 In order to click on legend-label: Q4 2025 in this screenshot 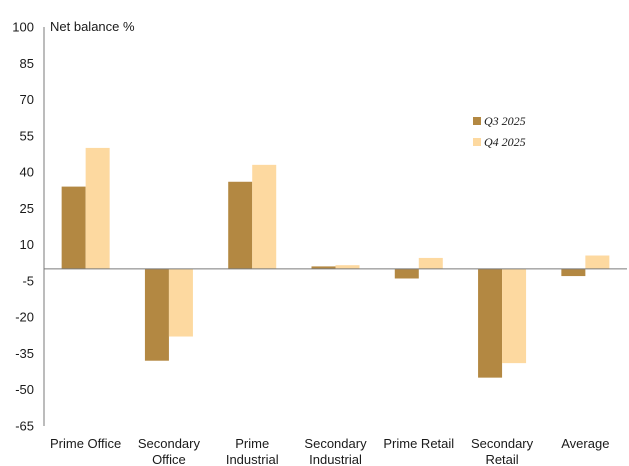, I will do `click(505, 142)`.